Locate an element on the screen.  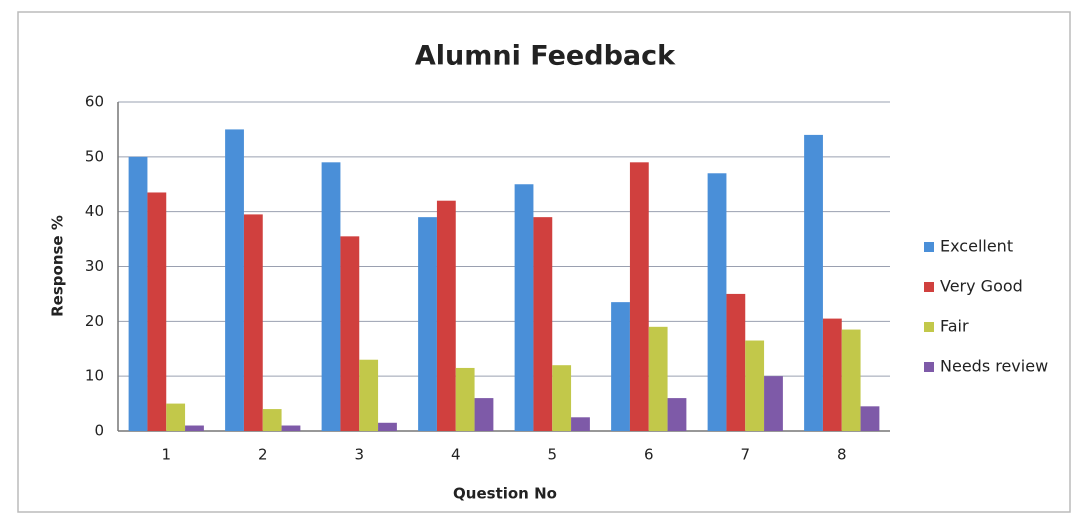
x-tick-label: 6 is located at coordinates (649, 455).